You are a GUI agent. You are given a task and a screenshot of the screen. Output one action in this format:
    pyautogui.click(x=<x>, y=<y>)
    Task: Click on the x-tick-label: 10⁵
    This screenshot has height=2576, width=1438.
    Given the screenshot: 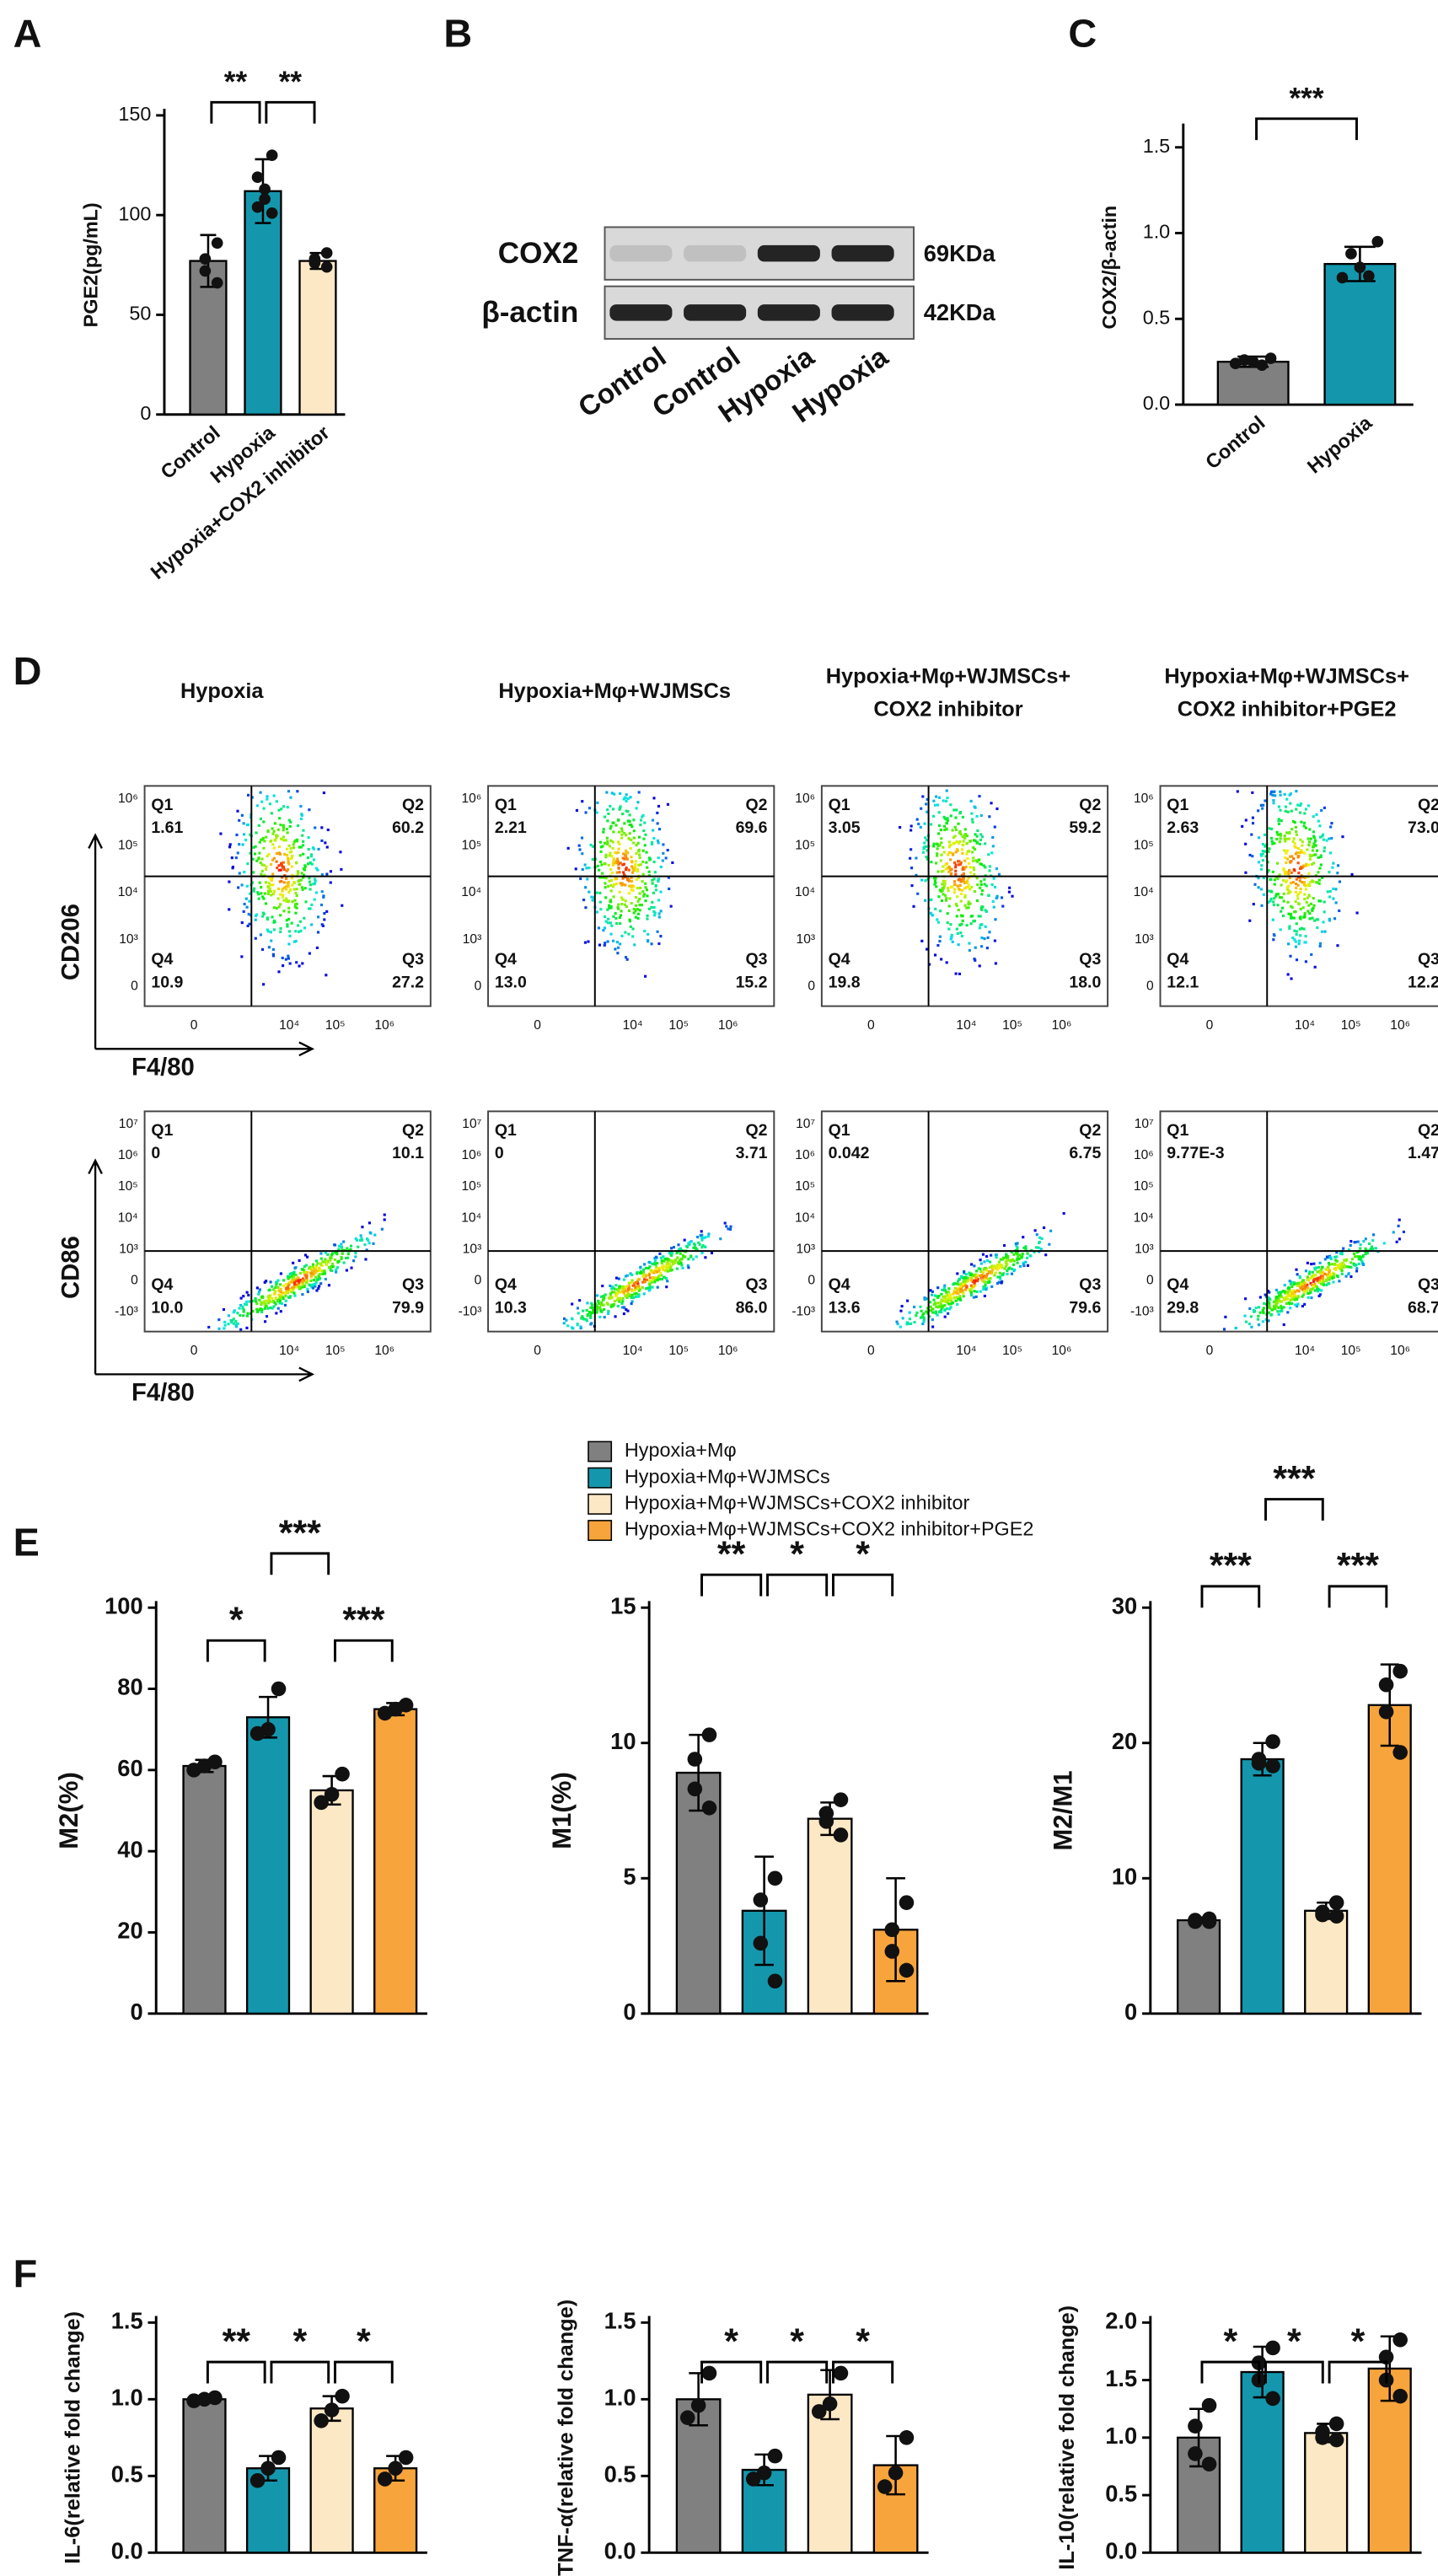 What is the action you would take?
    pyautogui.click(x=1351, y=1025)
    